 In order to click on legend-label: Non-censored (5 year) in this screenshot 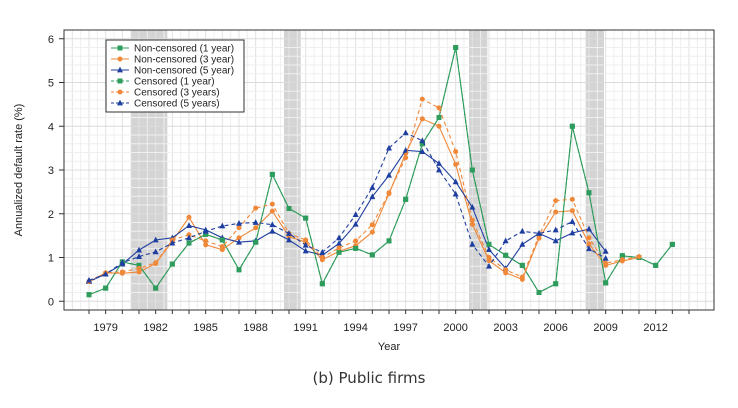, I will do `click(184, 71)`.